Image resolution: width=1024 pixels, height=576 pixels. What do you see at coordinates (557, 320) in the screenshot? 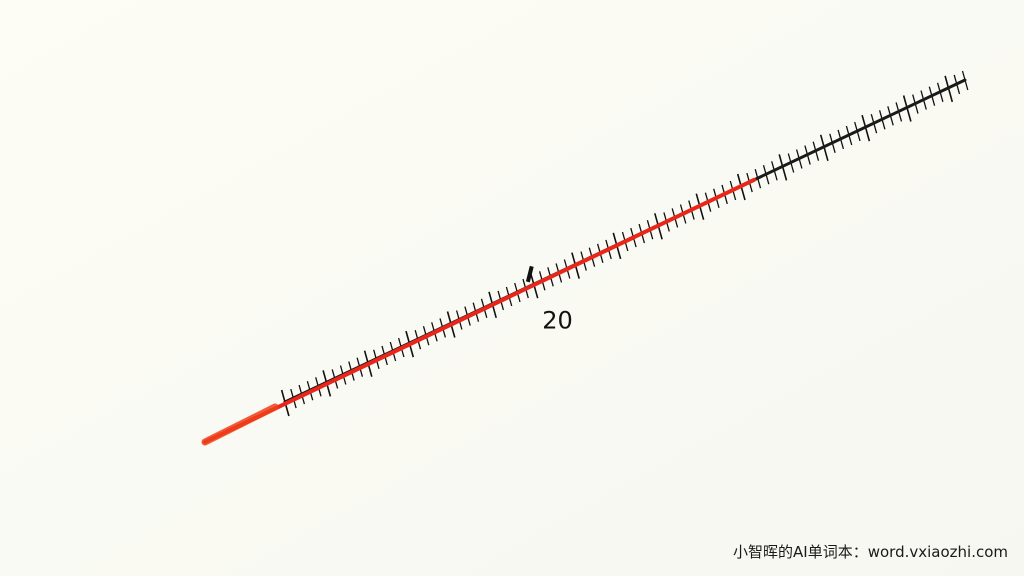
I see `scale-label-20: 20` at bounding box center [557, 320].